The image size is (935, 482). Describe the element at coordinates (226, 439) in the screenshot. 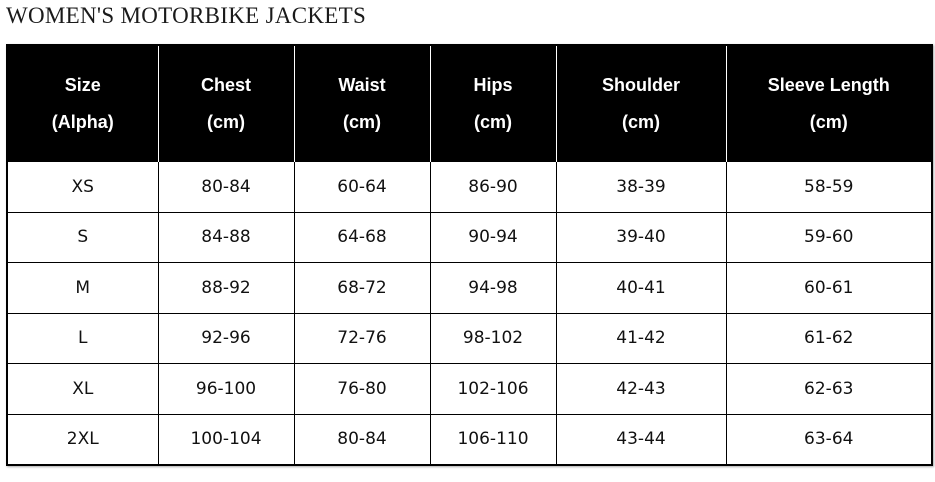

I see `table-cell: 100-104` at that location.